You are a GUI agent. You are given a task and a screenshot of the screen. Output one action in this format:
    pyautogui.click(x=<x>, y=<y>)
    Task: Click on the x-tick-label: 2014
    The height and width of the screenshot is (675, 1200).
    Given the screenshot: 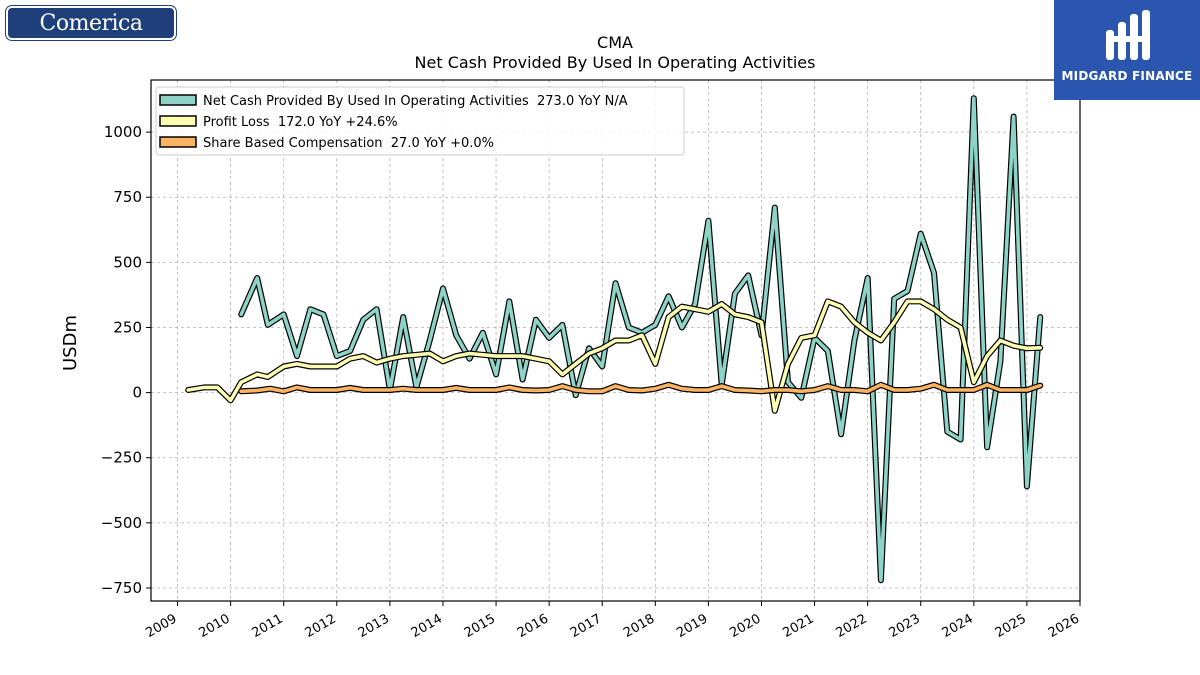 What is the action you would take?
    pyautogui.click(x=427, y=626)
    